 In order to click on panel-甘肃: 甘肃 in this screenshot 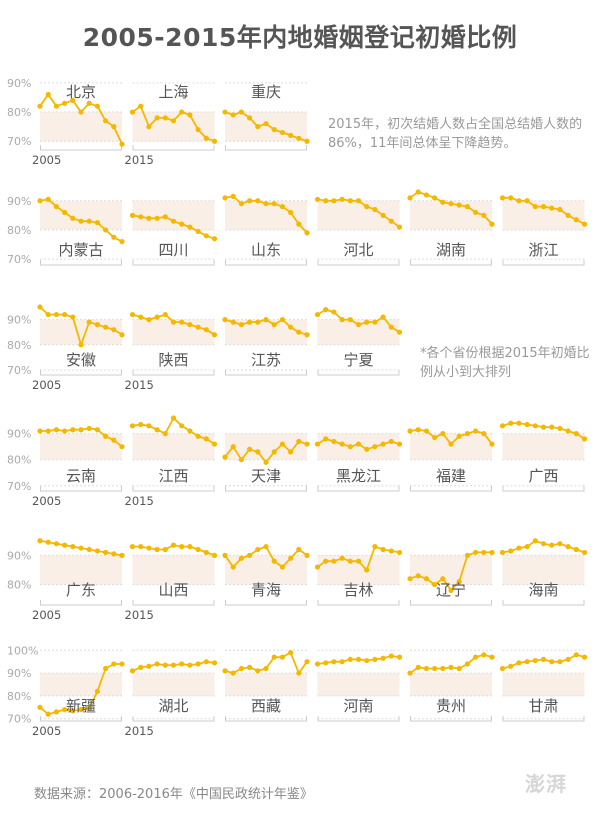, I will do `click(543, 685)`.